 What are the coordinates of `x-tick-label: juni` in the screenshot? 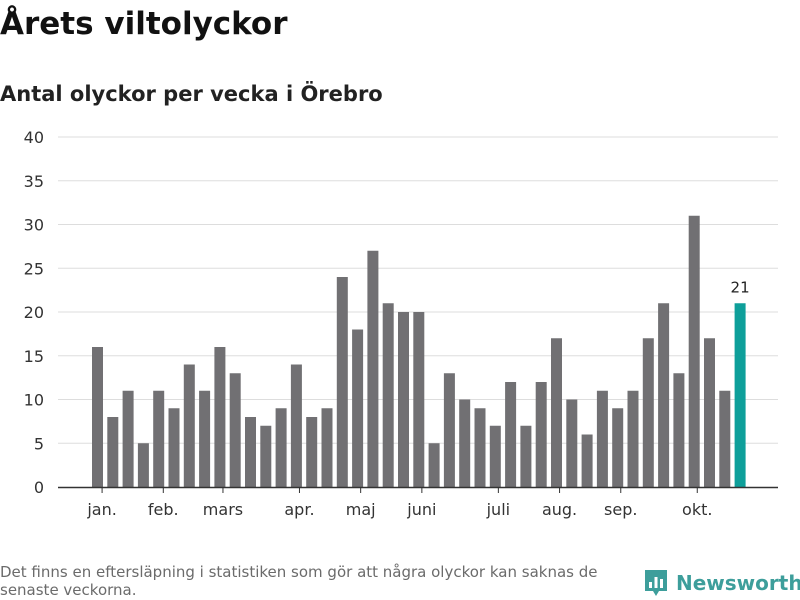 It's located at (421, 509).